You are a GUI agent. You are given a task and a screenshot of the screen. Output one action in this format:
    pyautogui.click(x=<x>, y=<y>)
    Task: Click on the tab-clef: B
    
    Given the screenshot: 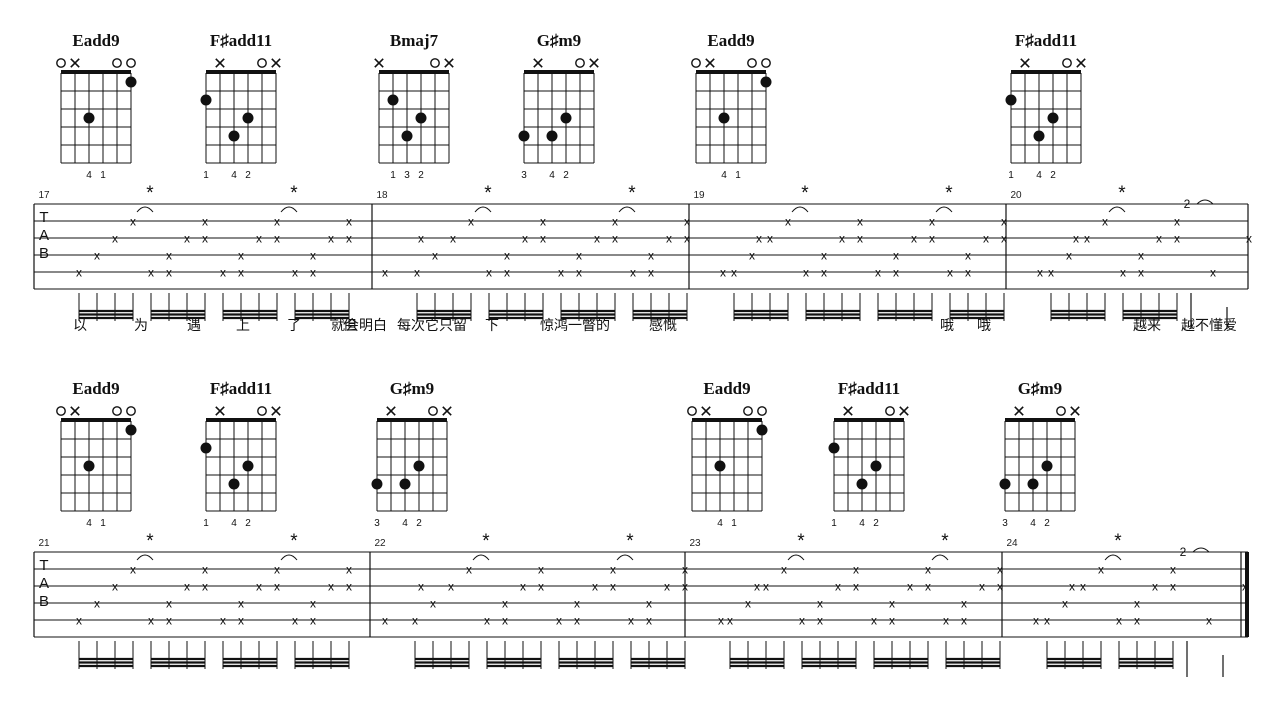 What is the action you would take?
    pyautogui.click(x=44, y=253)
    